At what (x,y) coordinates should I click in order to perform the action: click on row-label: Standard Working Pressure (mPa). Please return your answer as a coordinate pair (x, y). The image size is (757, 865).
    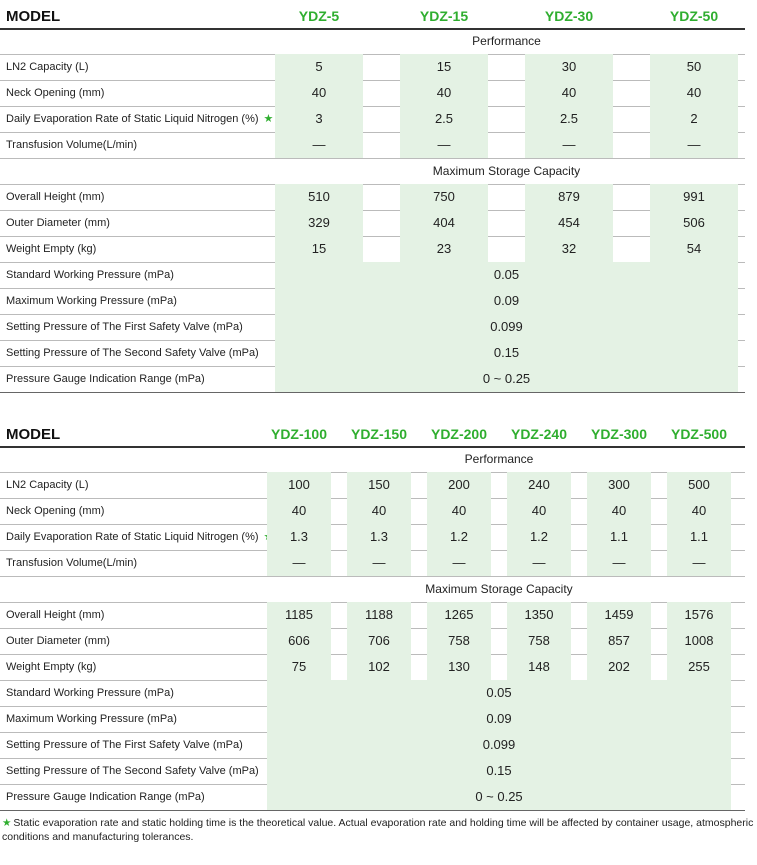
    Looking at the image, I should click on (138, 275).